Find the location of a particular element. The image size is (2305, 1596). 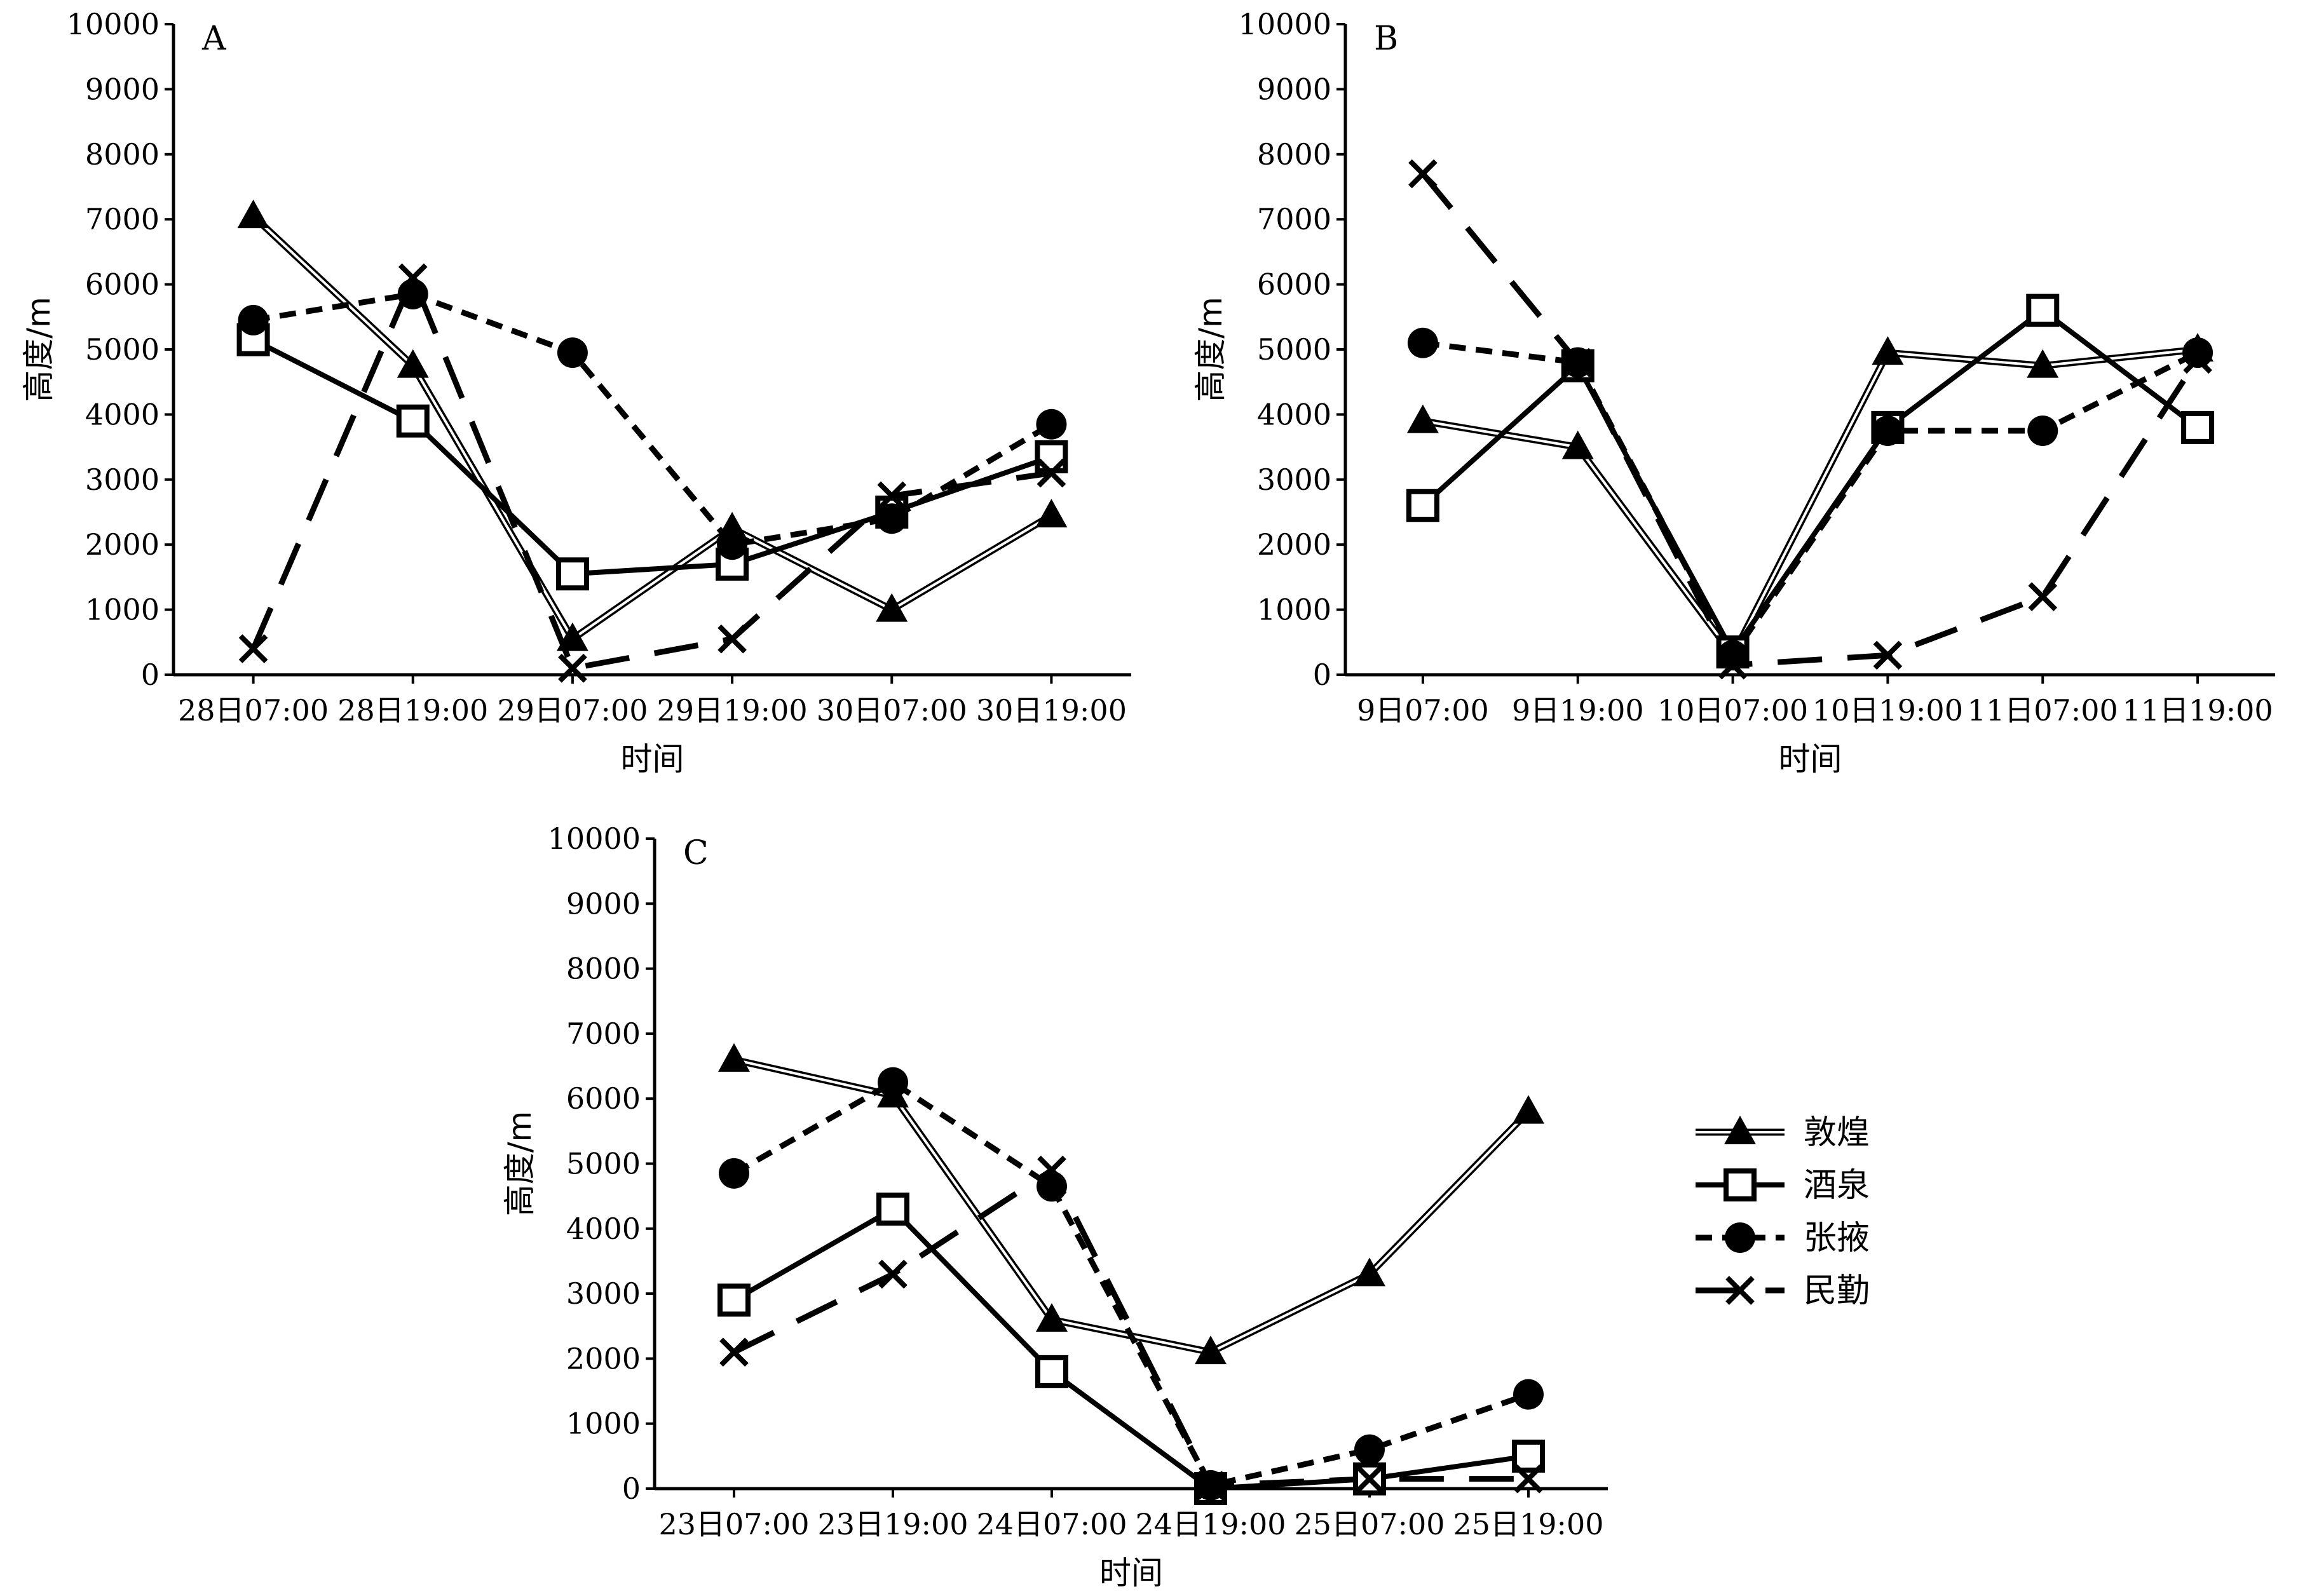

x-tick-label: 10日07:00 is located at coordinates (1732, 710).